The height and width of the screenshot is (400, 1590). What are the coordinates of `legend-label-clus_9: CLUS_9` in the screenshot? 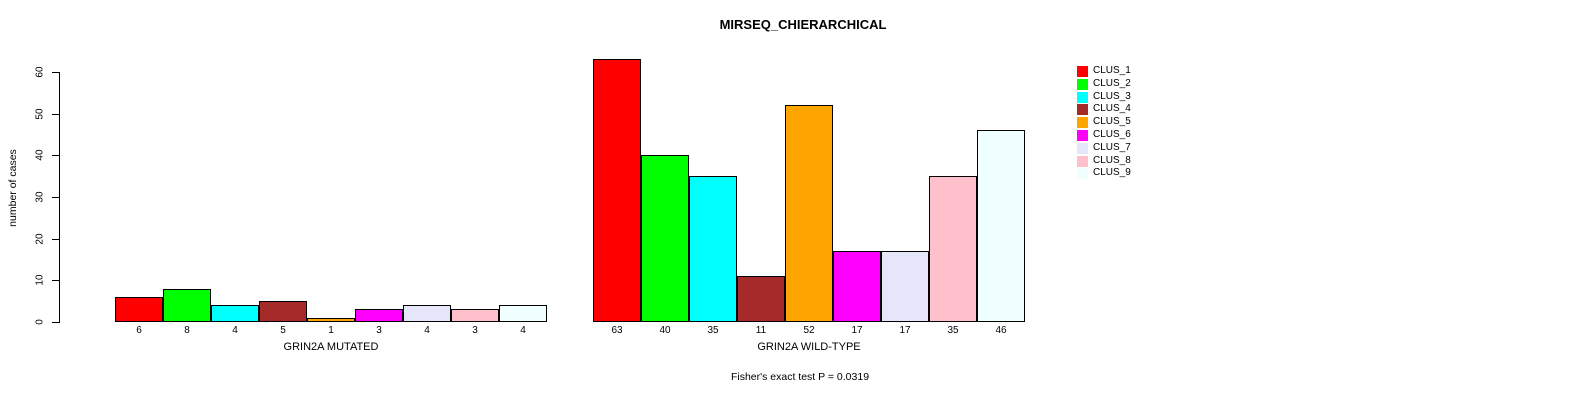 It's located at (1112, 173).